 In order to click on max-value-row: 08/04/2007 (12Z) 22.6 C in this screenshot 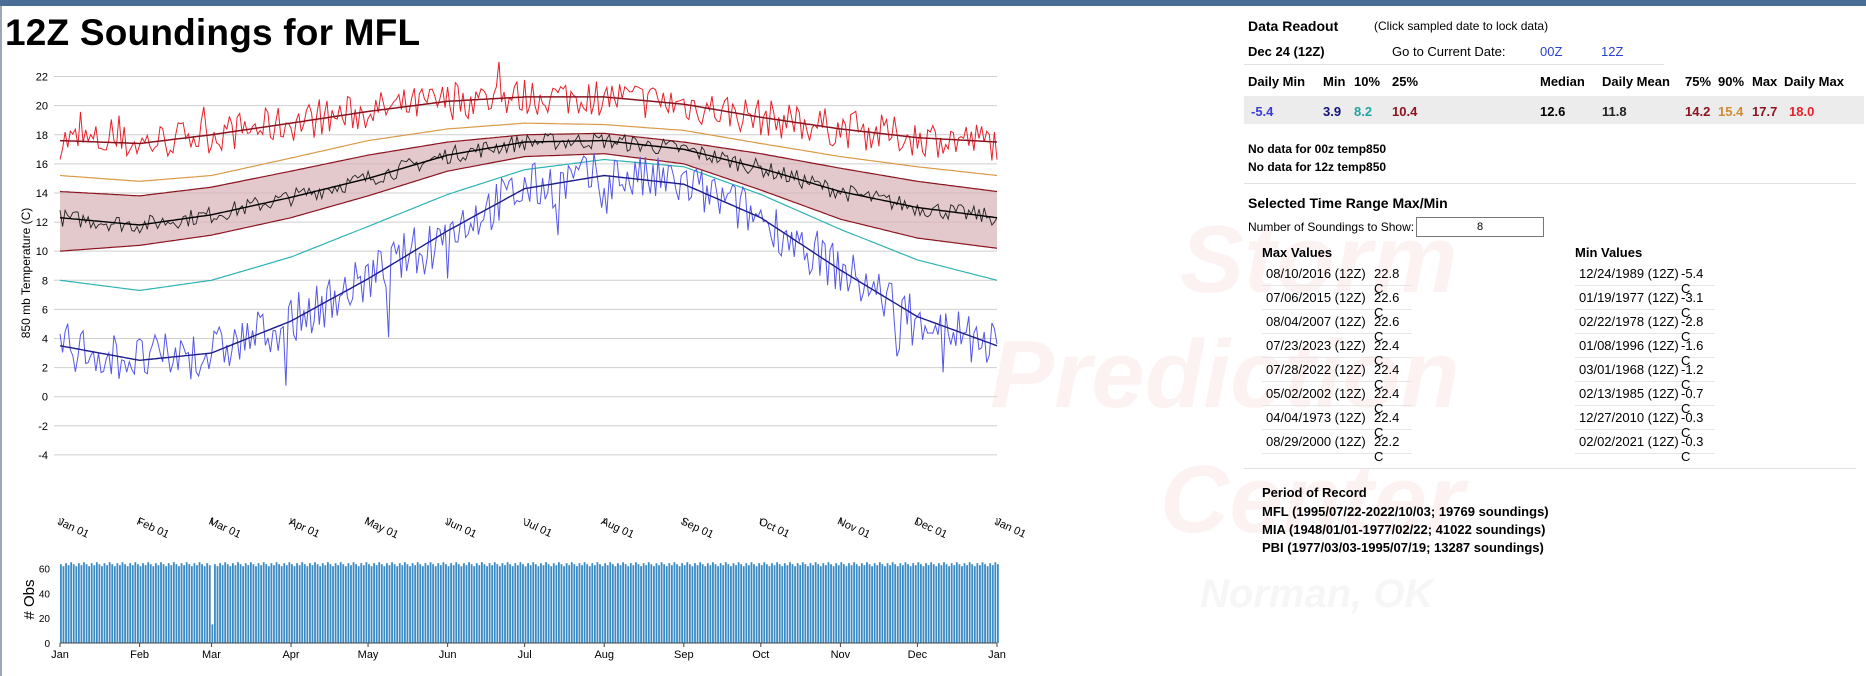, I will do `click(1337, 327)`.